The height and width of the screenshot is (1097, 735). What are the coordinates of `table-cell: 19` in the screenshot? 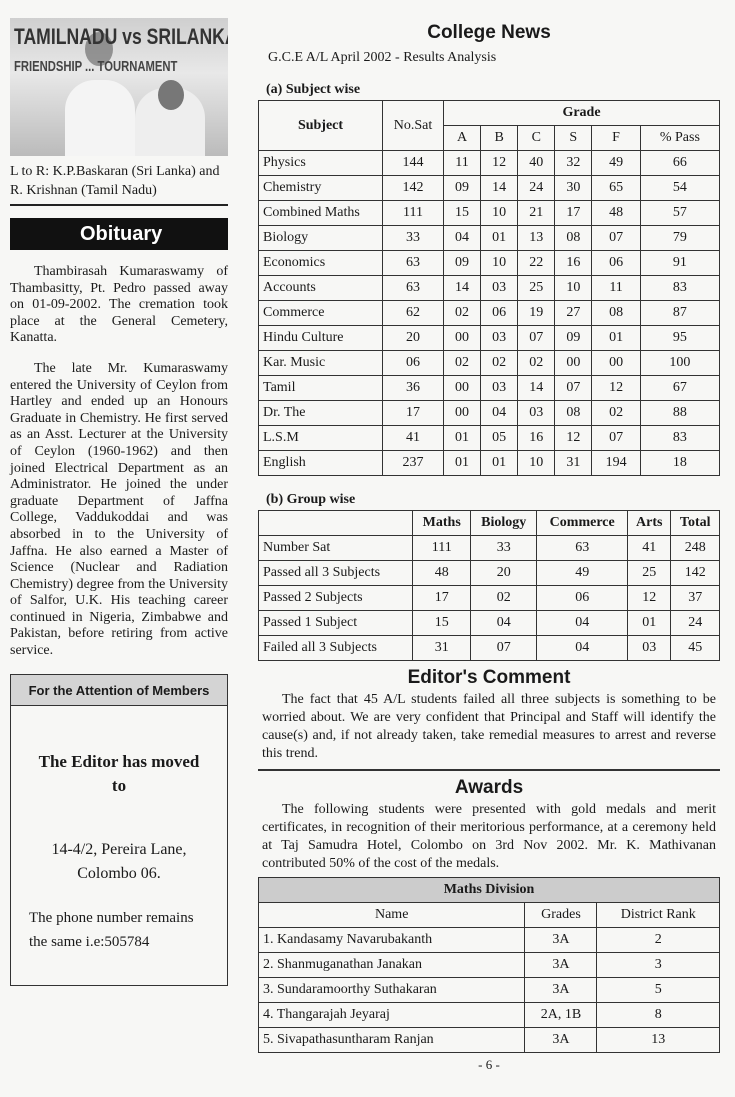 It's located at (536, 313).